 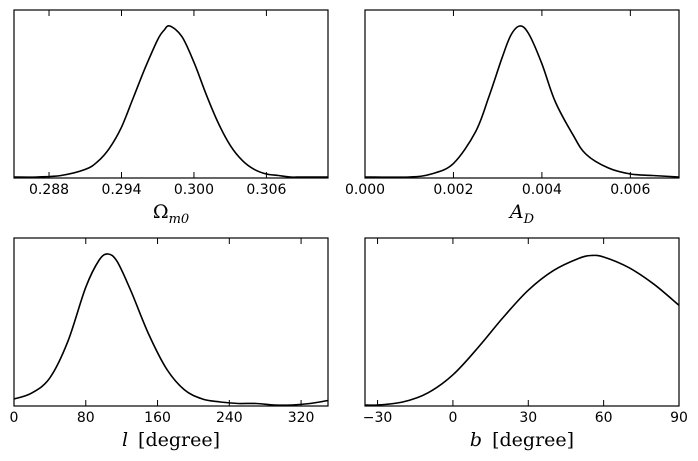 I want to click on x-tick-label: 320, so click(x=301, y=418).